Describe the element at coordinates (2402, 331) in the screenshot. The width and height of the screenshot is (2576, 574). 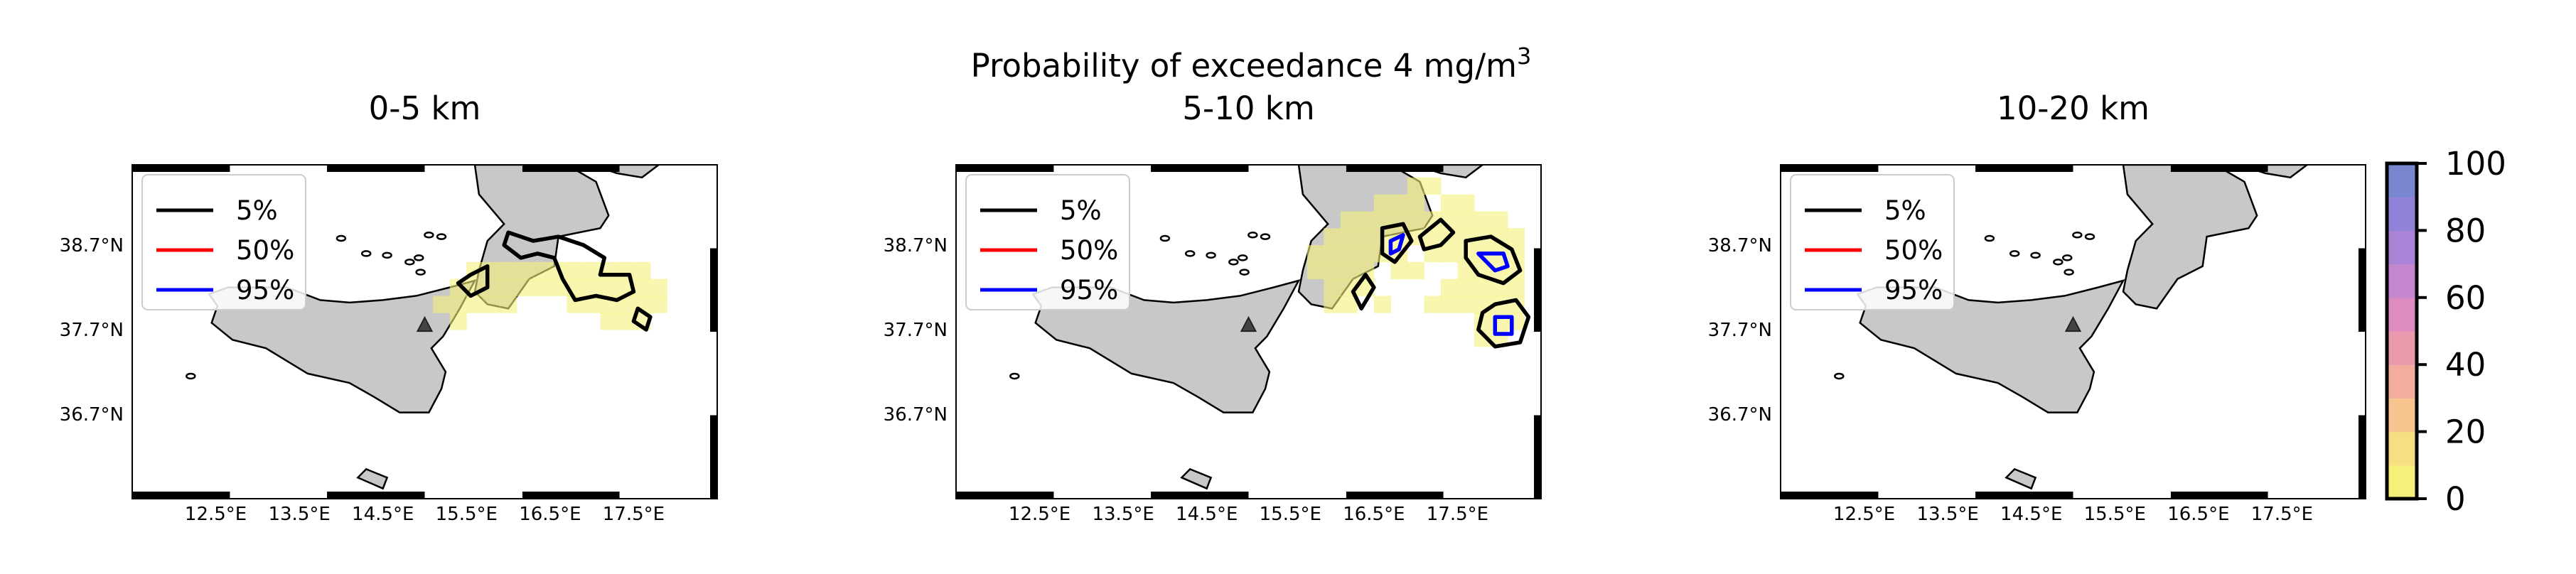
I see `colorbar-frame` at that location.